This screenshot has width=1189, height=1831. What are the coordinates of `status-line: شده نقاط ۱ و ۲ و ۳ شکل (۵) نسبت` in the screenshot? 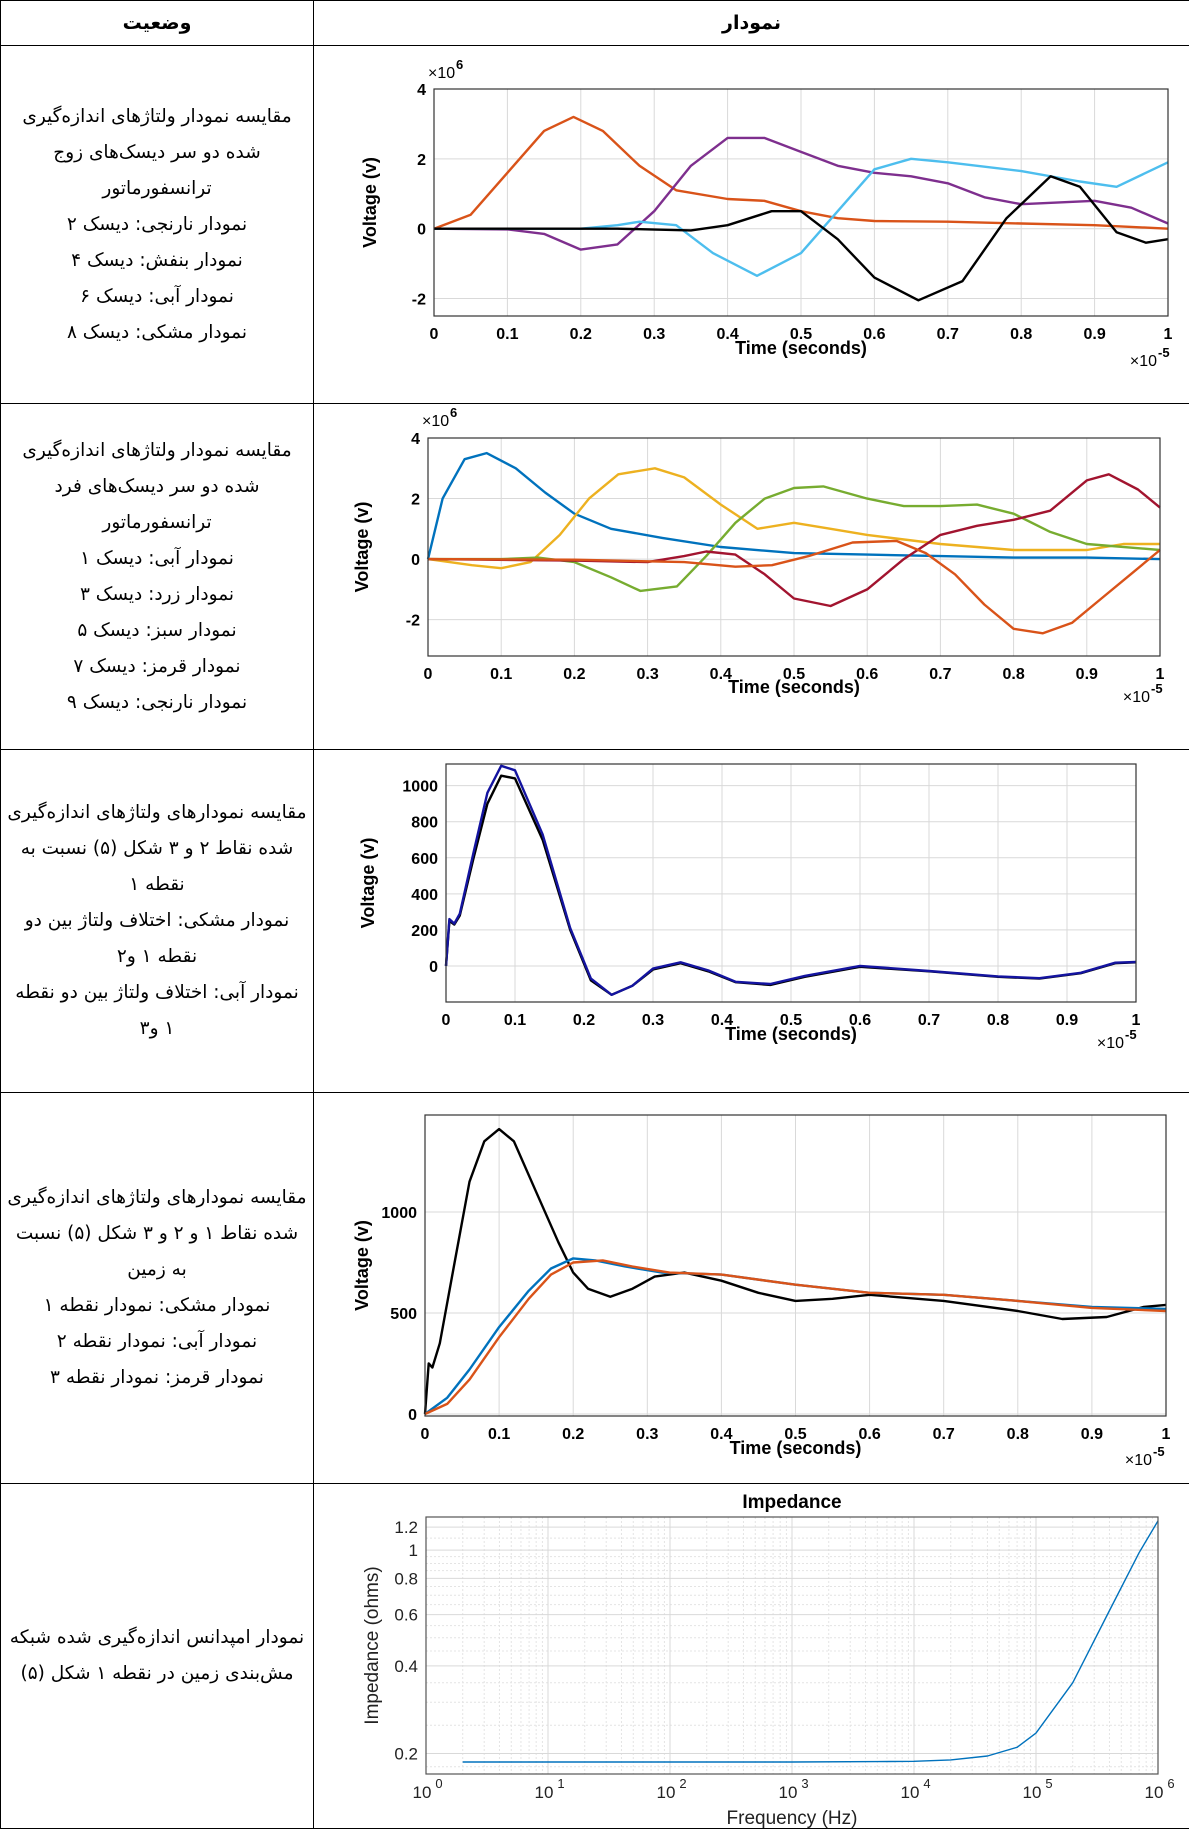 It's located at (157, 1233).